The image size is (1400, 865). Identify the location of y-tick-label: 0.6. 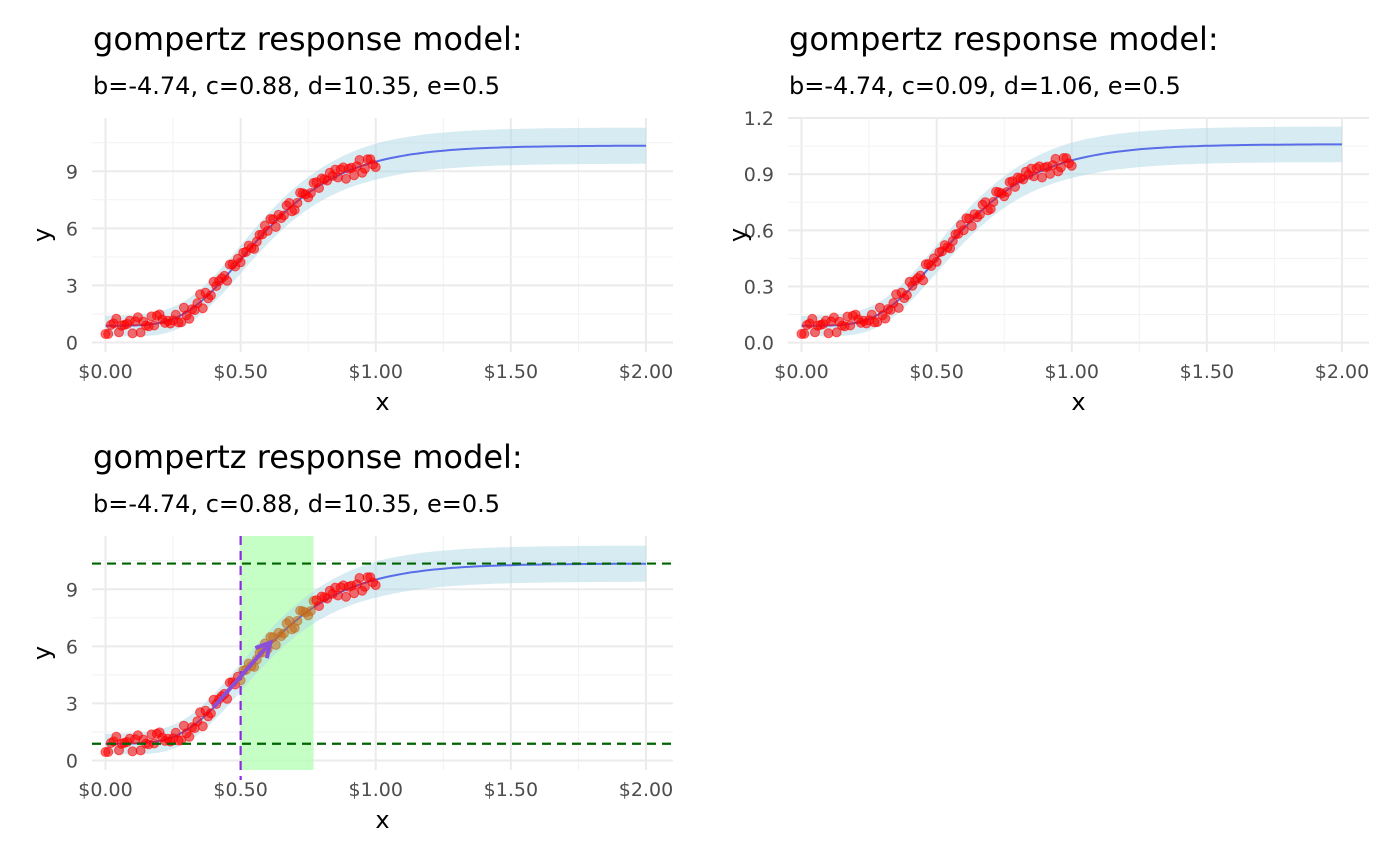
(759, 231).